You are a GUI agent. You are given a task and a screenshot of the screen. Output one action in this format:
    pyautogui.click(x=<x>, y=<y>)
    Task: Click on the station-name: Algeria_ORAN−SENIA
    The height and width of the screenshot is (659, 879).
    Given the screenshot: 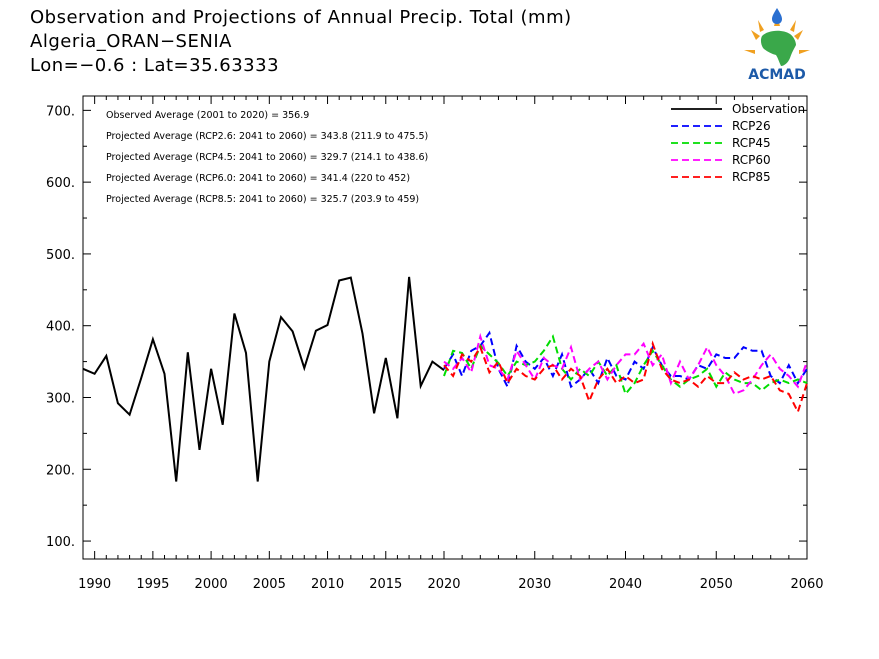 What is the action you would take?
    pyautogui.click(x=131, y=41)
    